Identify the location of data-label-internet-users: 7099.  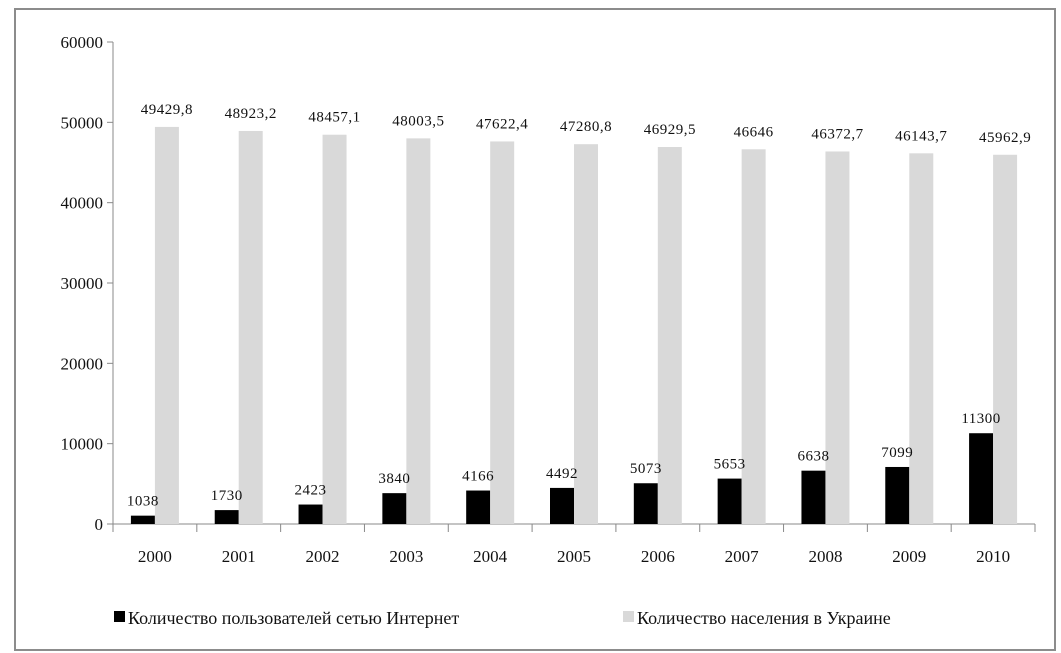
(897, 453).